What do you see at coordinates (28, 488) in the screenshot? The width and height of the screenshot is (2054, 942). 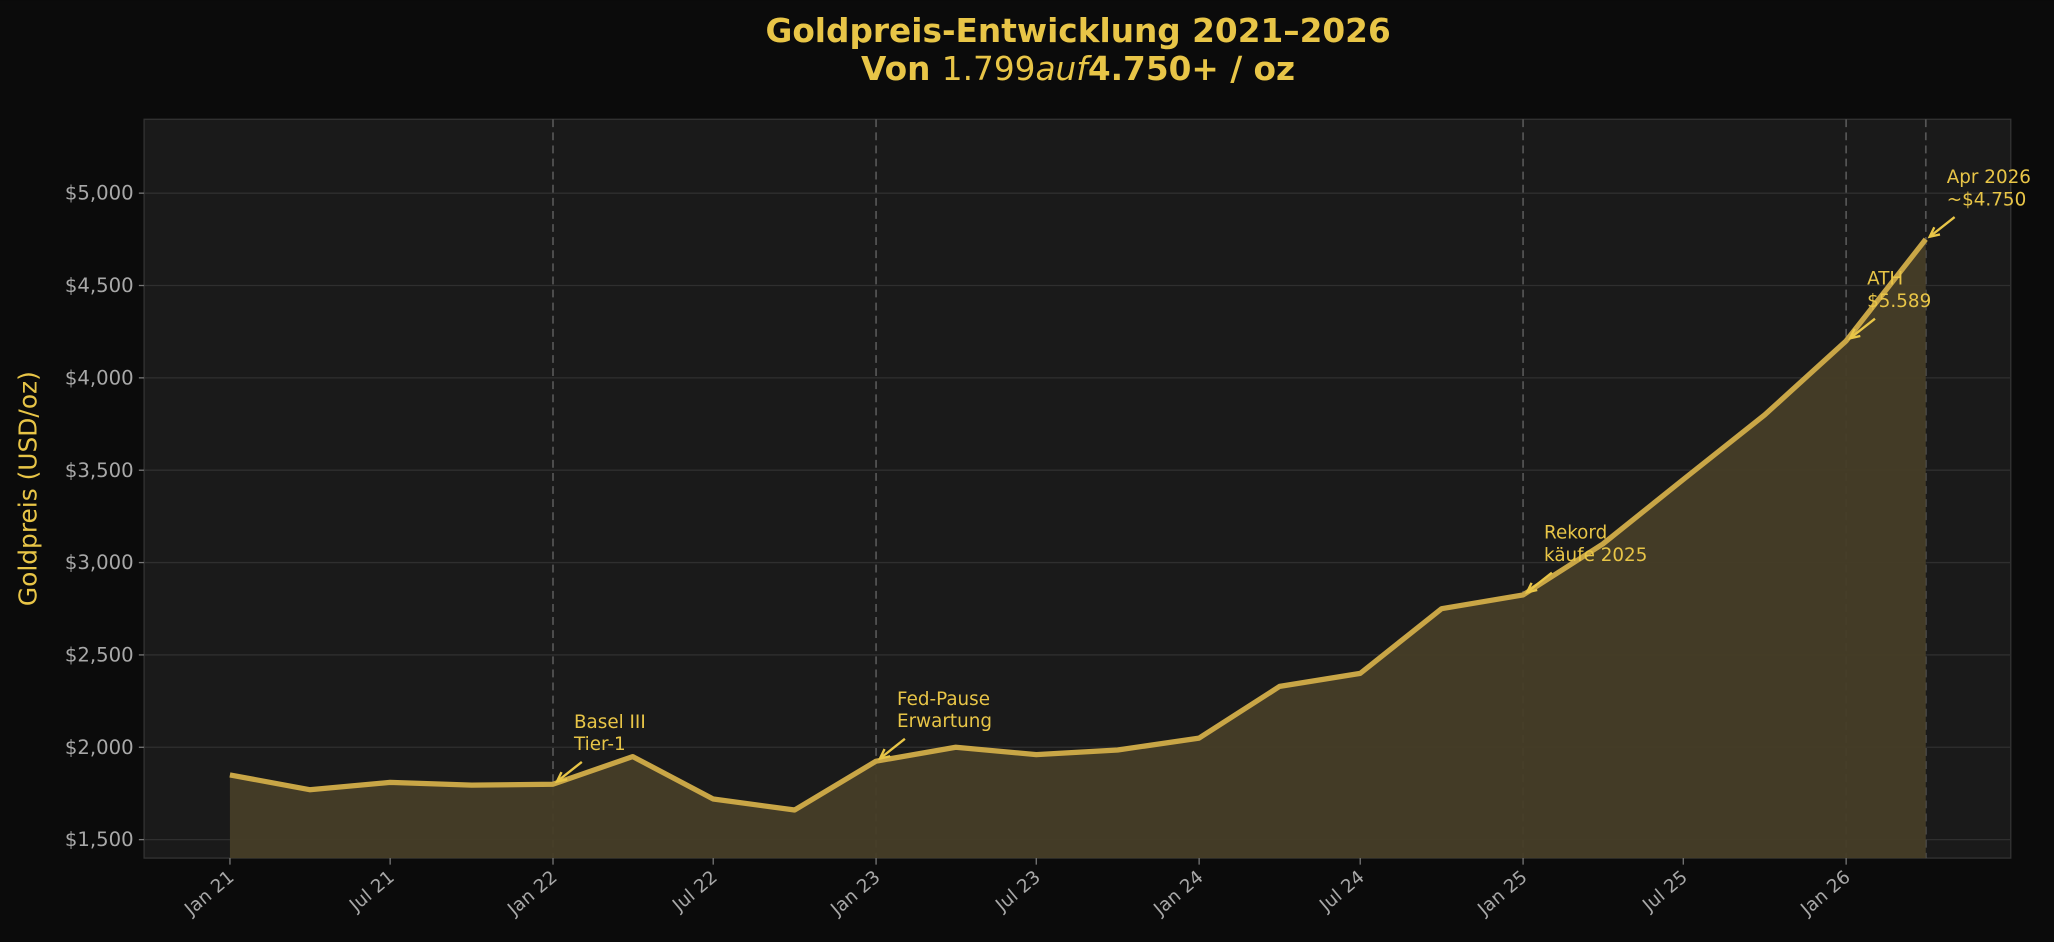 I see `y-axis-label: Goldpreis (USD/oz)` at bounding box center [28, 488].